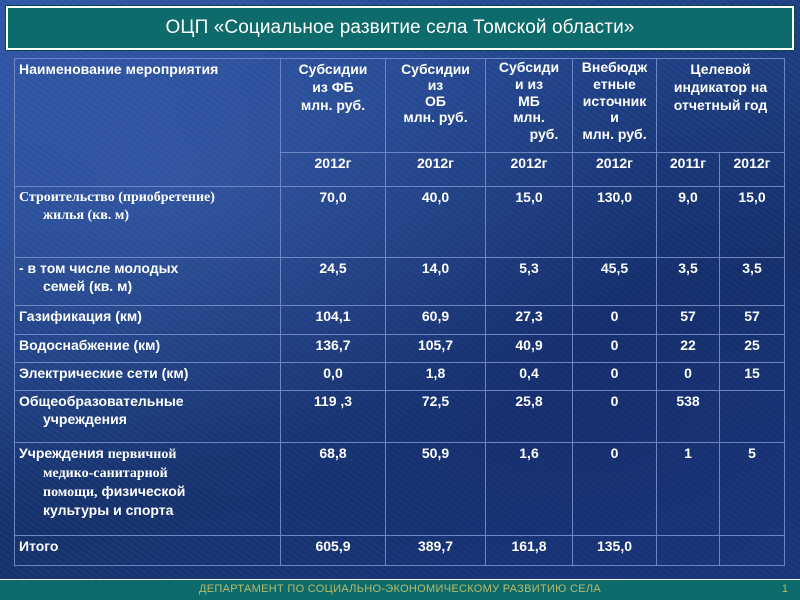  What do you see at coordinates (688, 377) in the screenshot?
I see `cell-target-2011: 0` at bounding box center [688, 377].